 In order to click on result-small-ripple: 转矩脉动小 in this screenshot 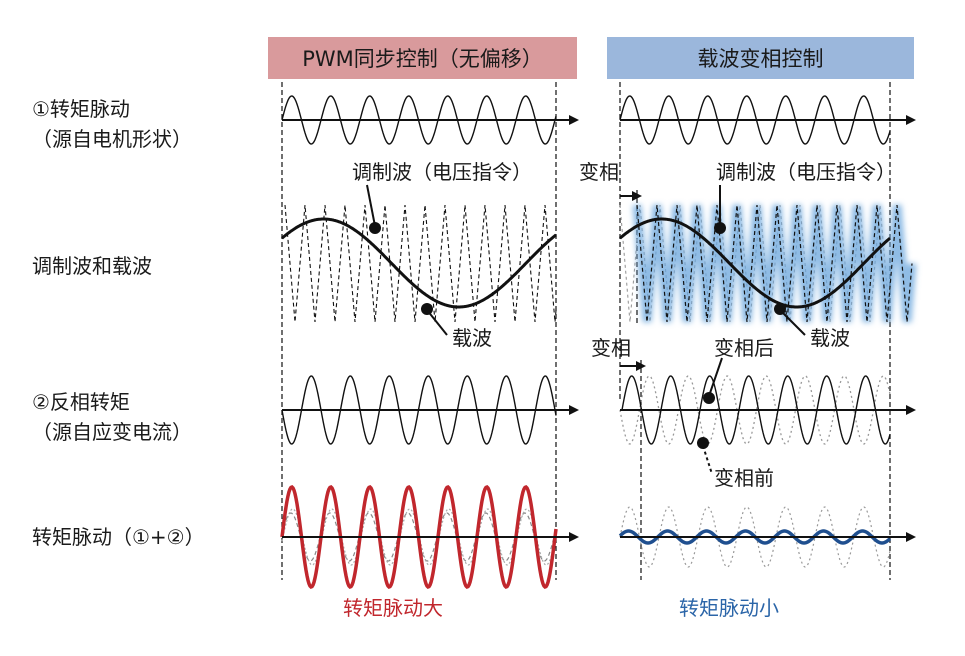, I will do `click(729, 608)`.